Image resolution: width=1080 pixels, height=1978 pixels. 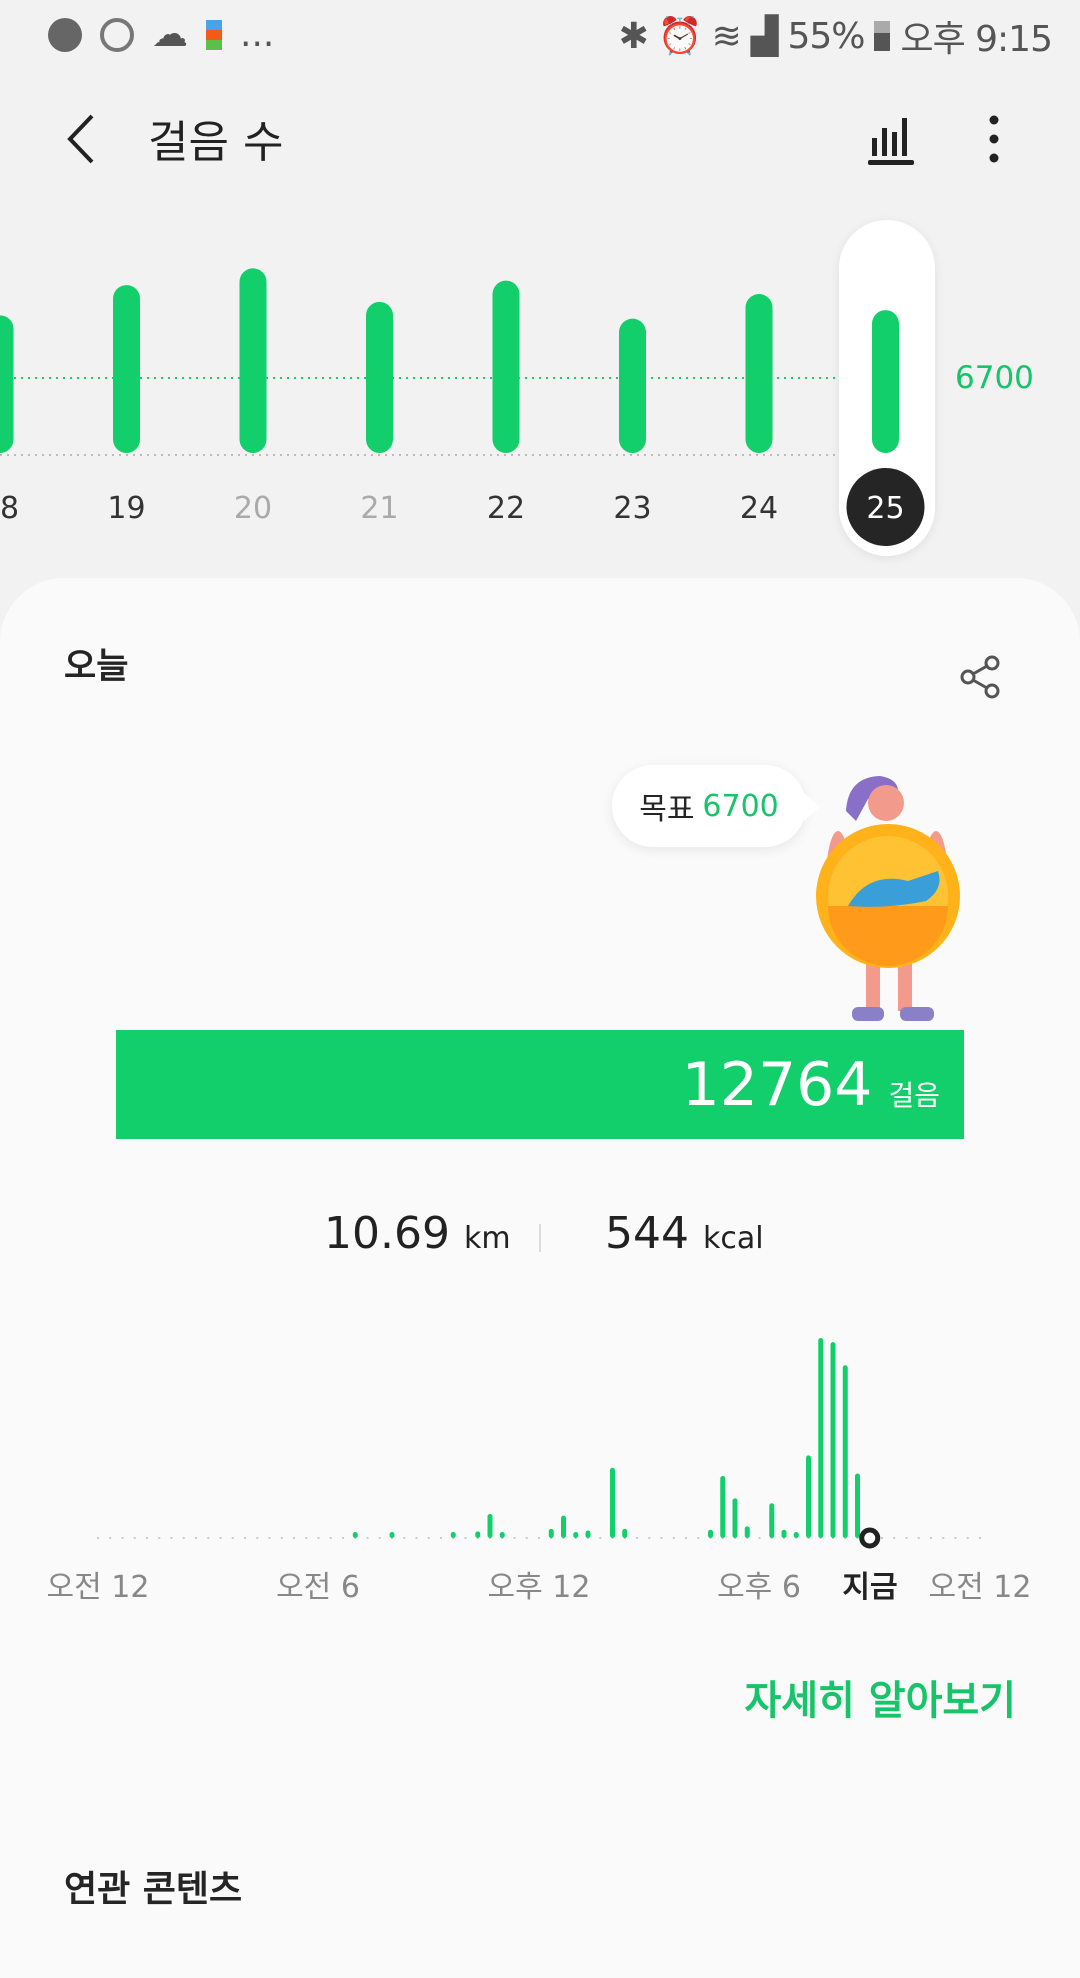 What do you see at coordinates (379, 508) in the screenshot?
I see `day-label: 21` at bounding box center [379, 508].